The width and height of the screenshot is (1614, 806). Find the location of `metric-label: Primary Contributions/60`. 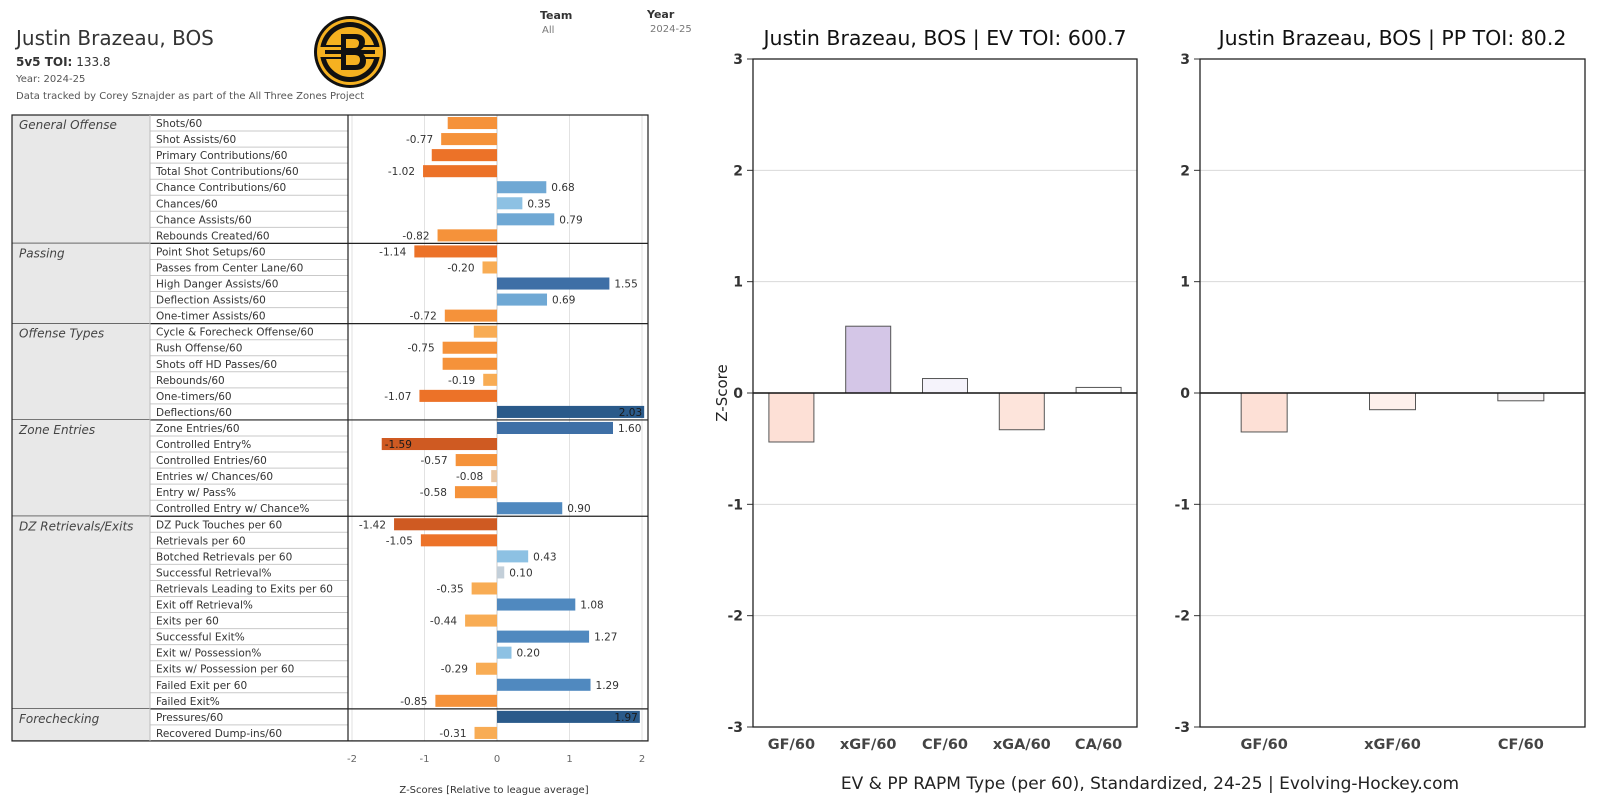

metric-label: Primary Contributions/60 is located at coordinates (221, 156).